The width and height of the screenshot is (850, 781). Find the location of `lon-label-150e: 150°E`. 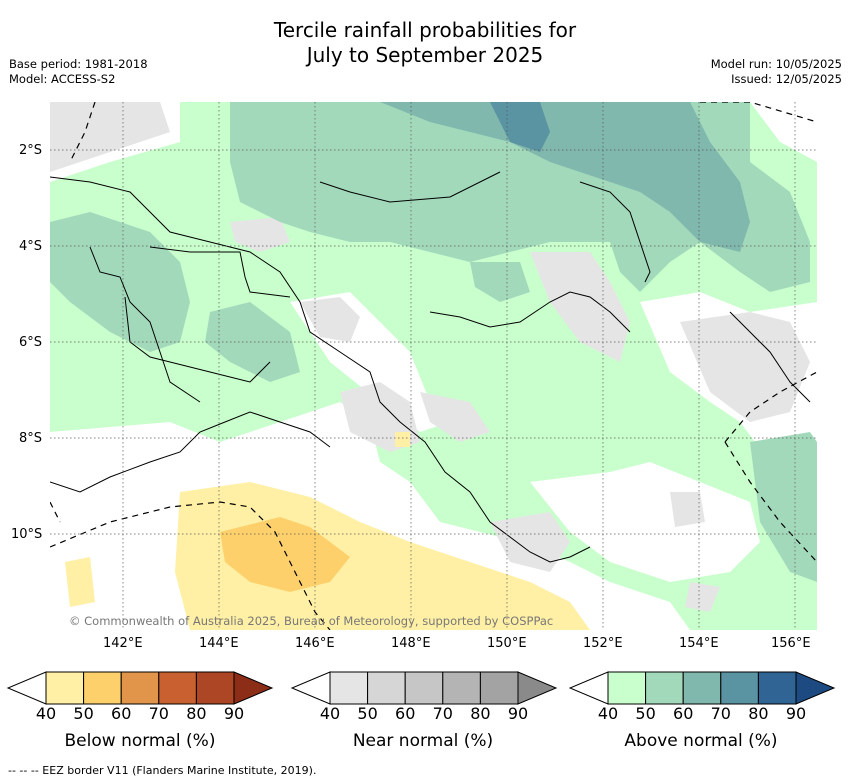

lon-label-150e: 150°E is located at coordinates (507, 643).